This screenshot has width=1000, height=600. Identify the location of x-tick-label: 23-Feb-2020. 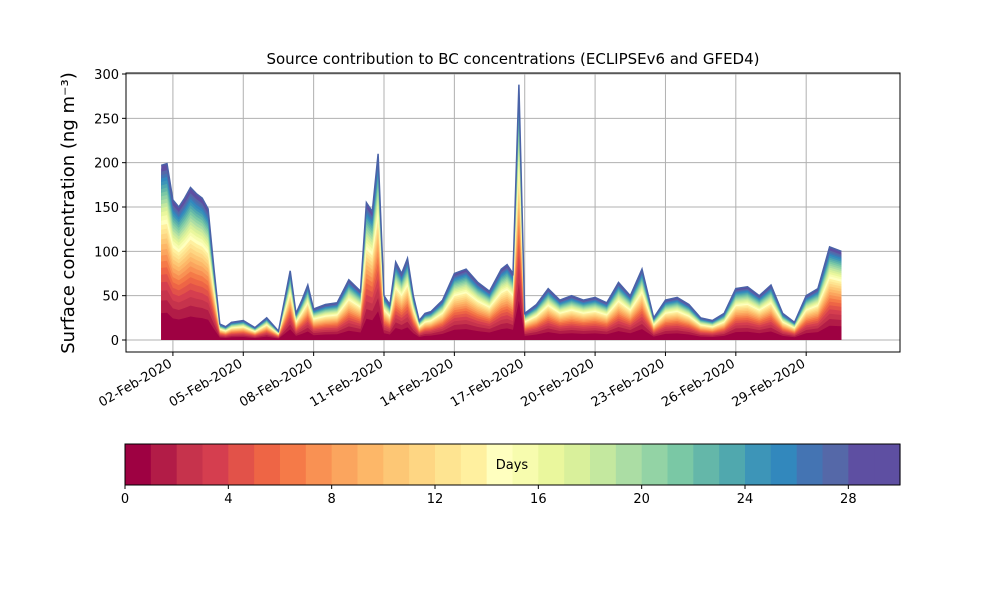
(628, 383).